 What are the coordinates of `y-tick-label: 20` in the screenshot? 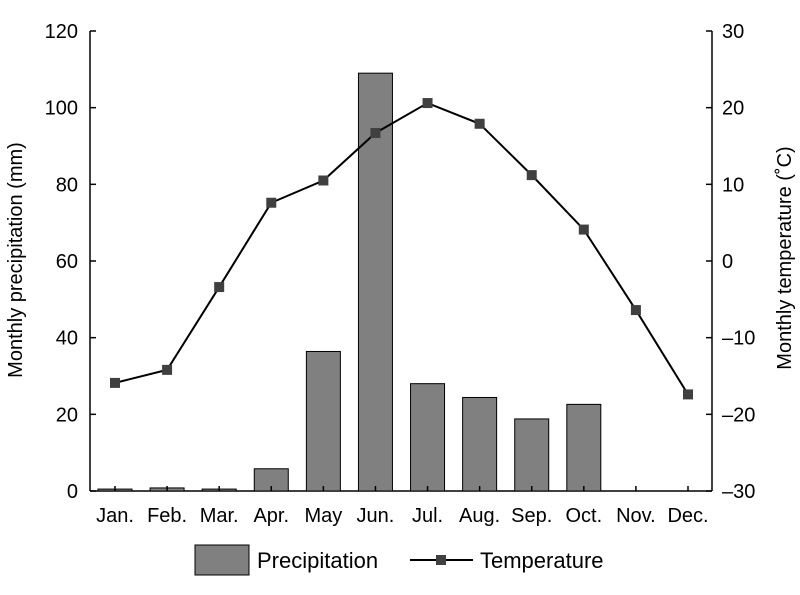 It's located at (67, 415).